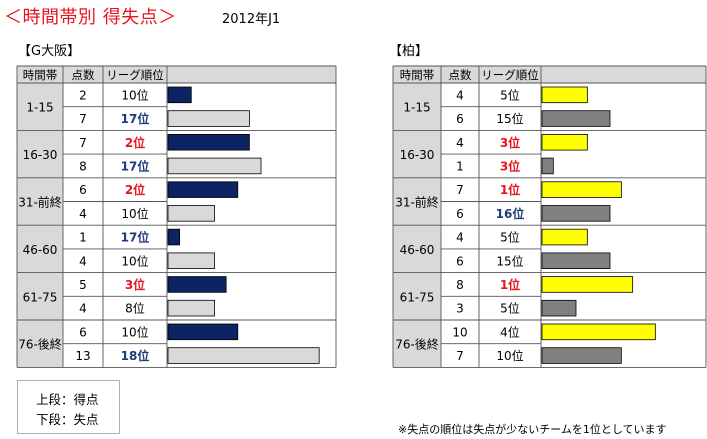  What do you see at coordinates (417, 155) in the screenshot?
I see `kashiwa-period-label: 16-30` at bounding box center [417, 155].